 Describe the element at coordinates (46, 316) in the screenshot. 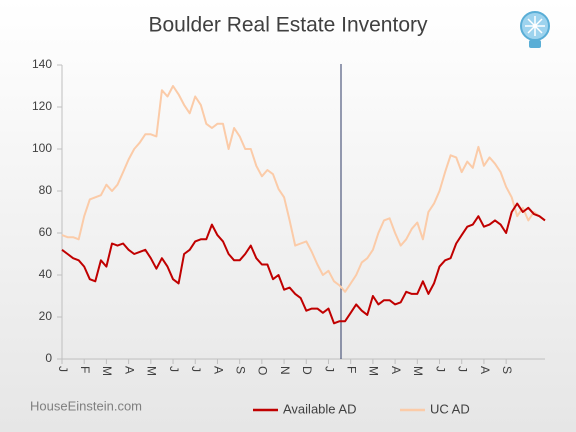

I see `y-tick-label: 20` at that location.